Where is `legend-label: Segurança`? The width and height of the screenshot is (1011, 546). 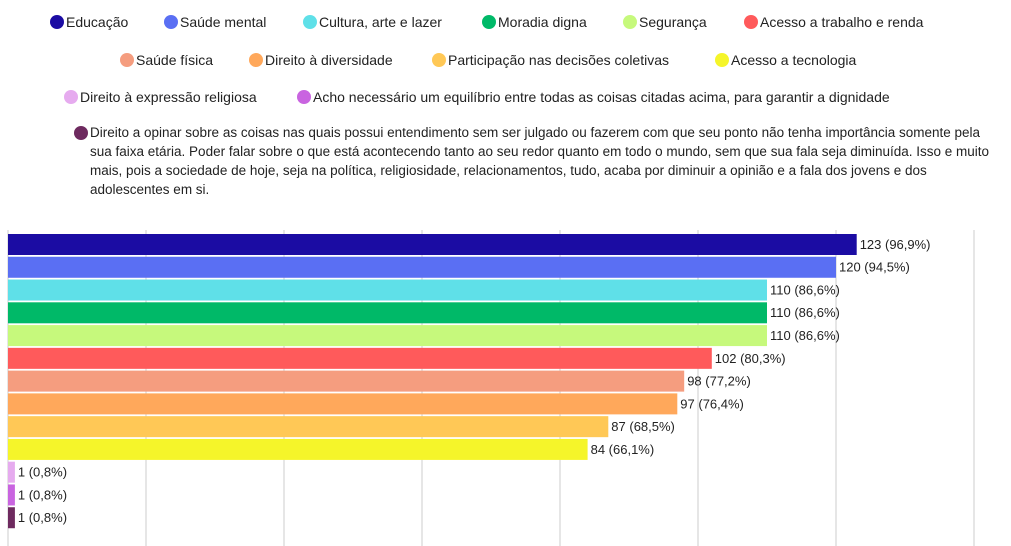
legend-label: Segurança is located at coordinates (673, 22).